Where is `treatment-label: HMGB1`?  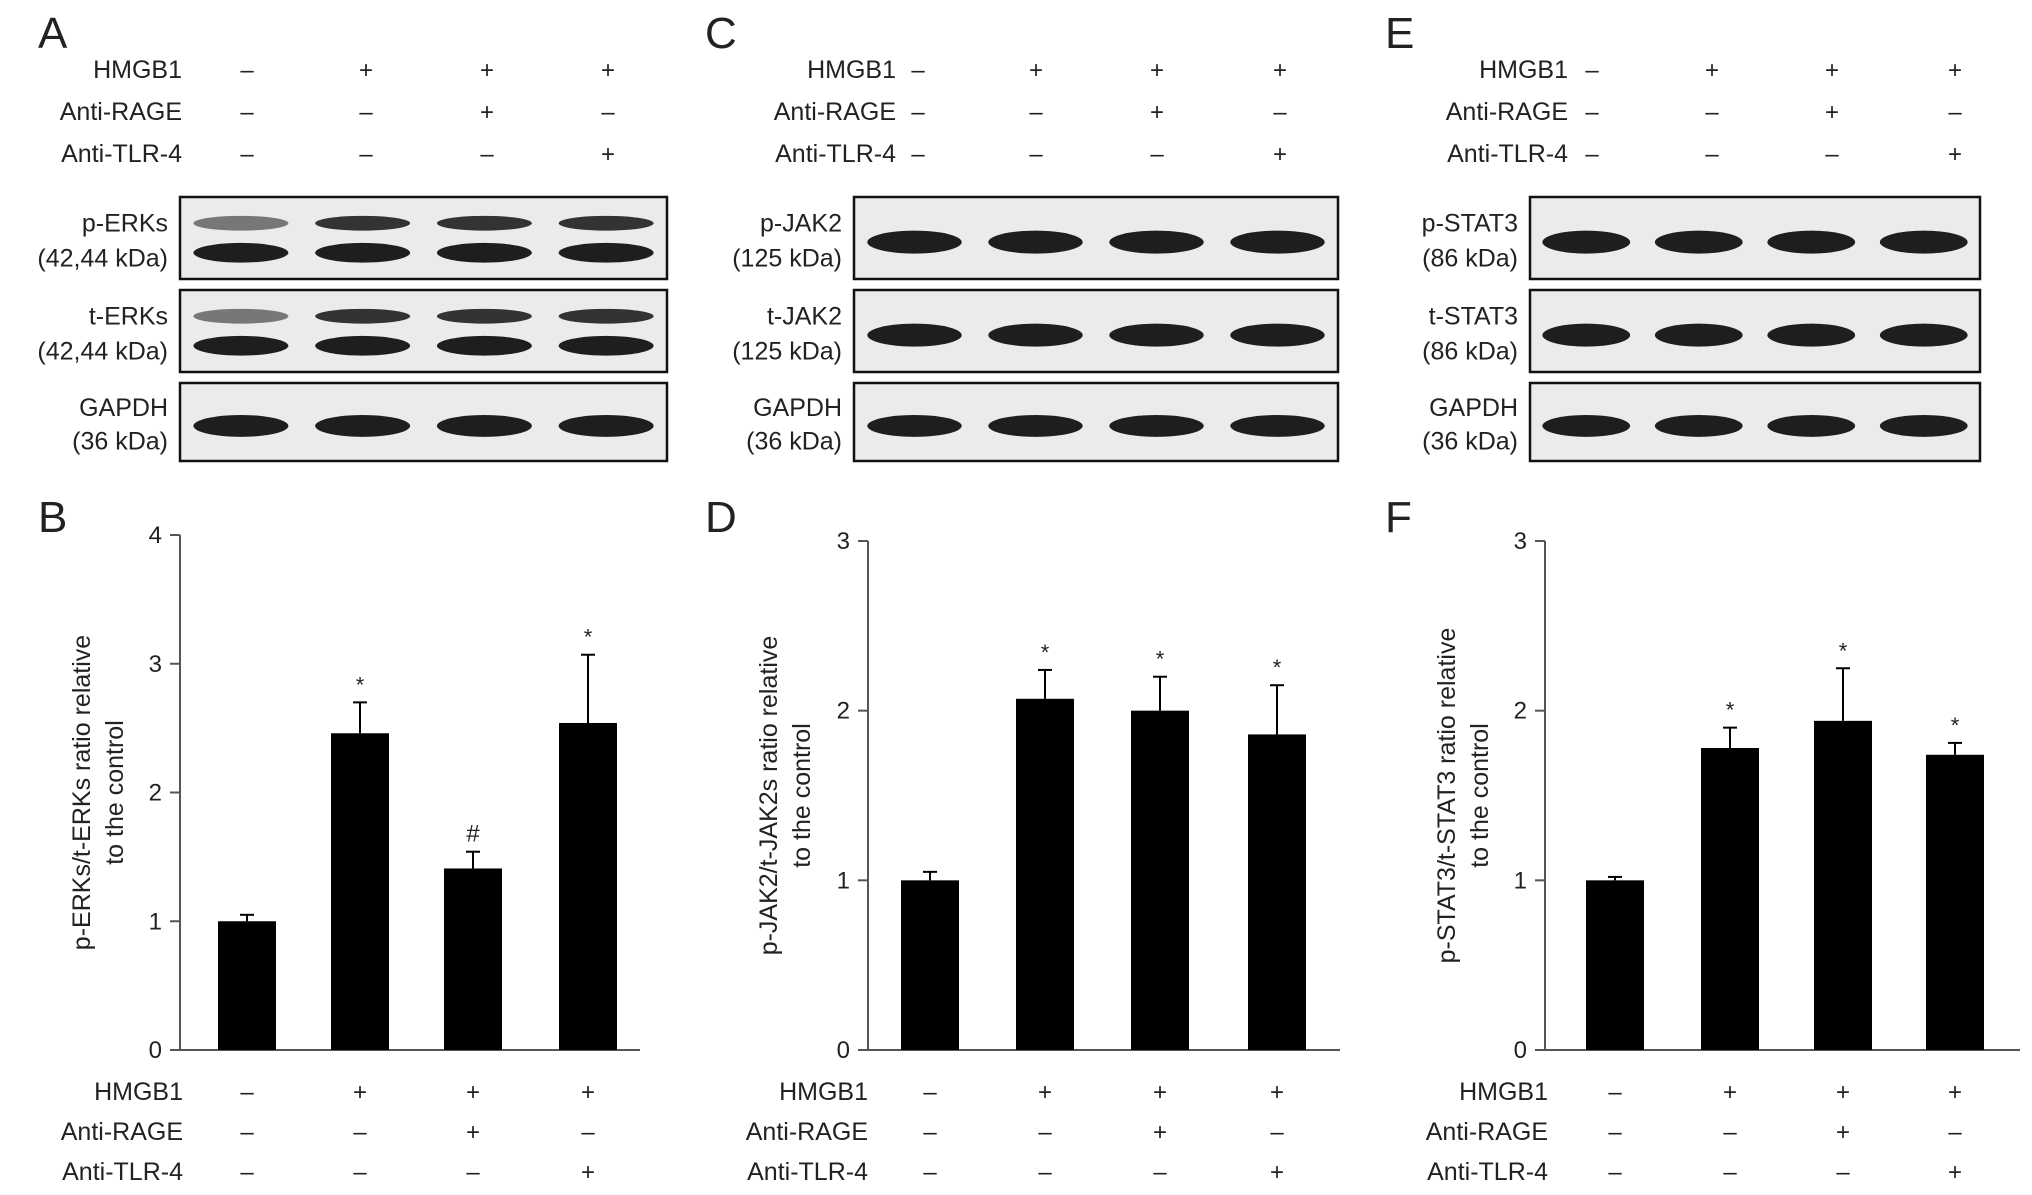 treatment-label: HMGB1 is located at coordinates (137, 70).